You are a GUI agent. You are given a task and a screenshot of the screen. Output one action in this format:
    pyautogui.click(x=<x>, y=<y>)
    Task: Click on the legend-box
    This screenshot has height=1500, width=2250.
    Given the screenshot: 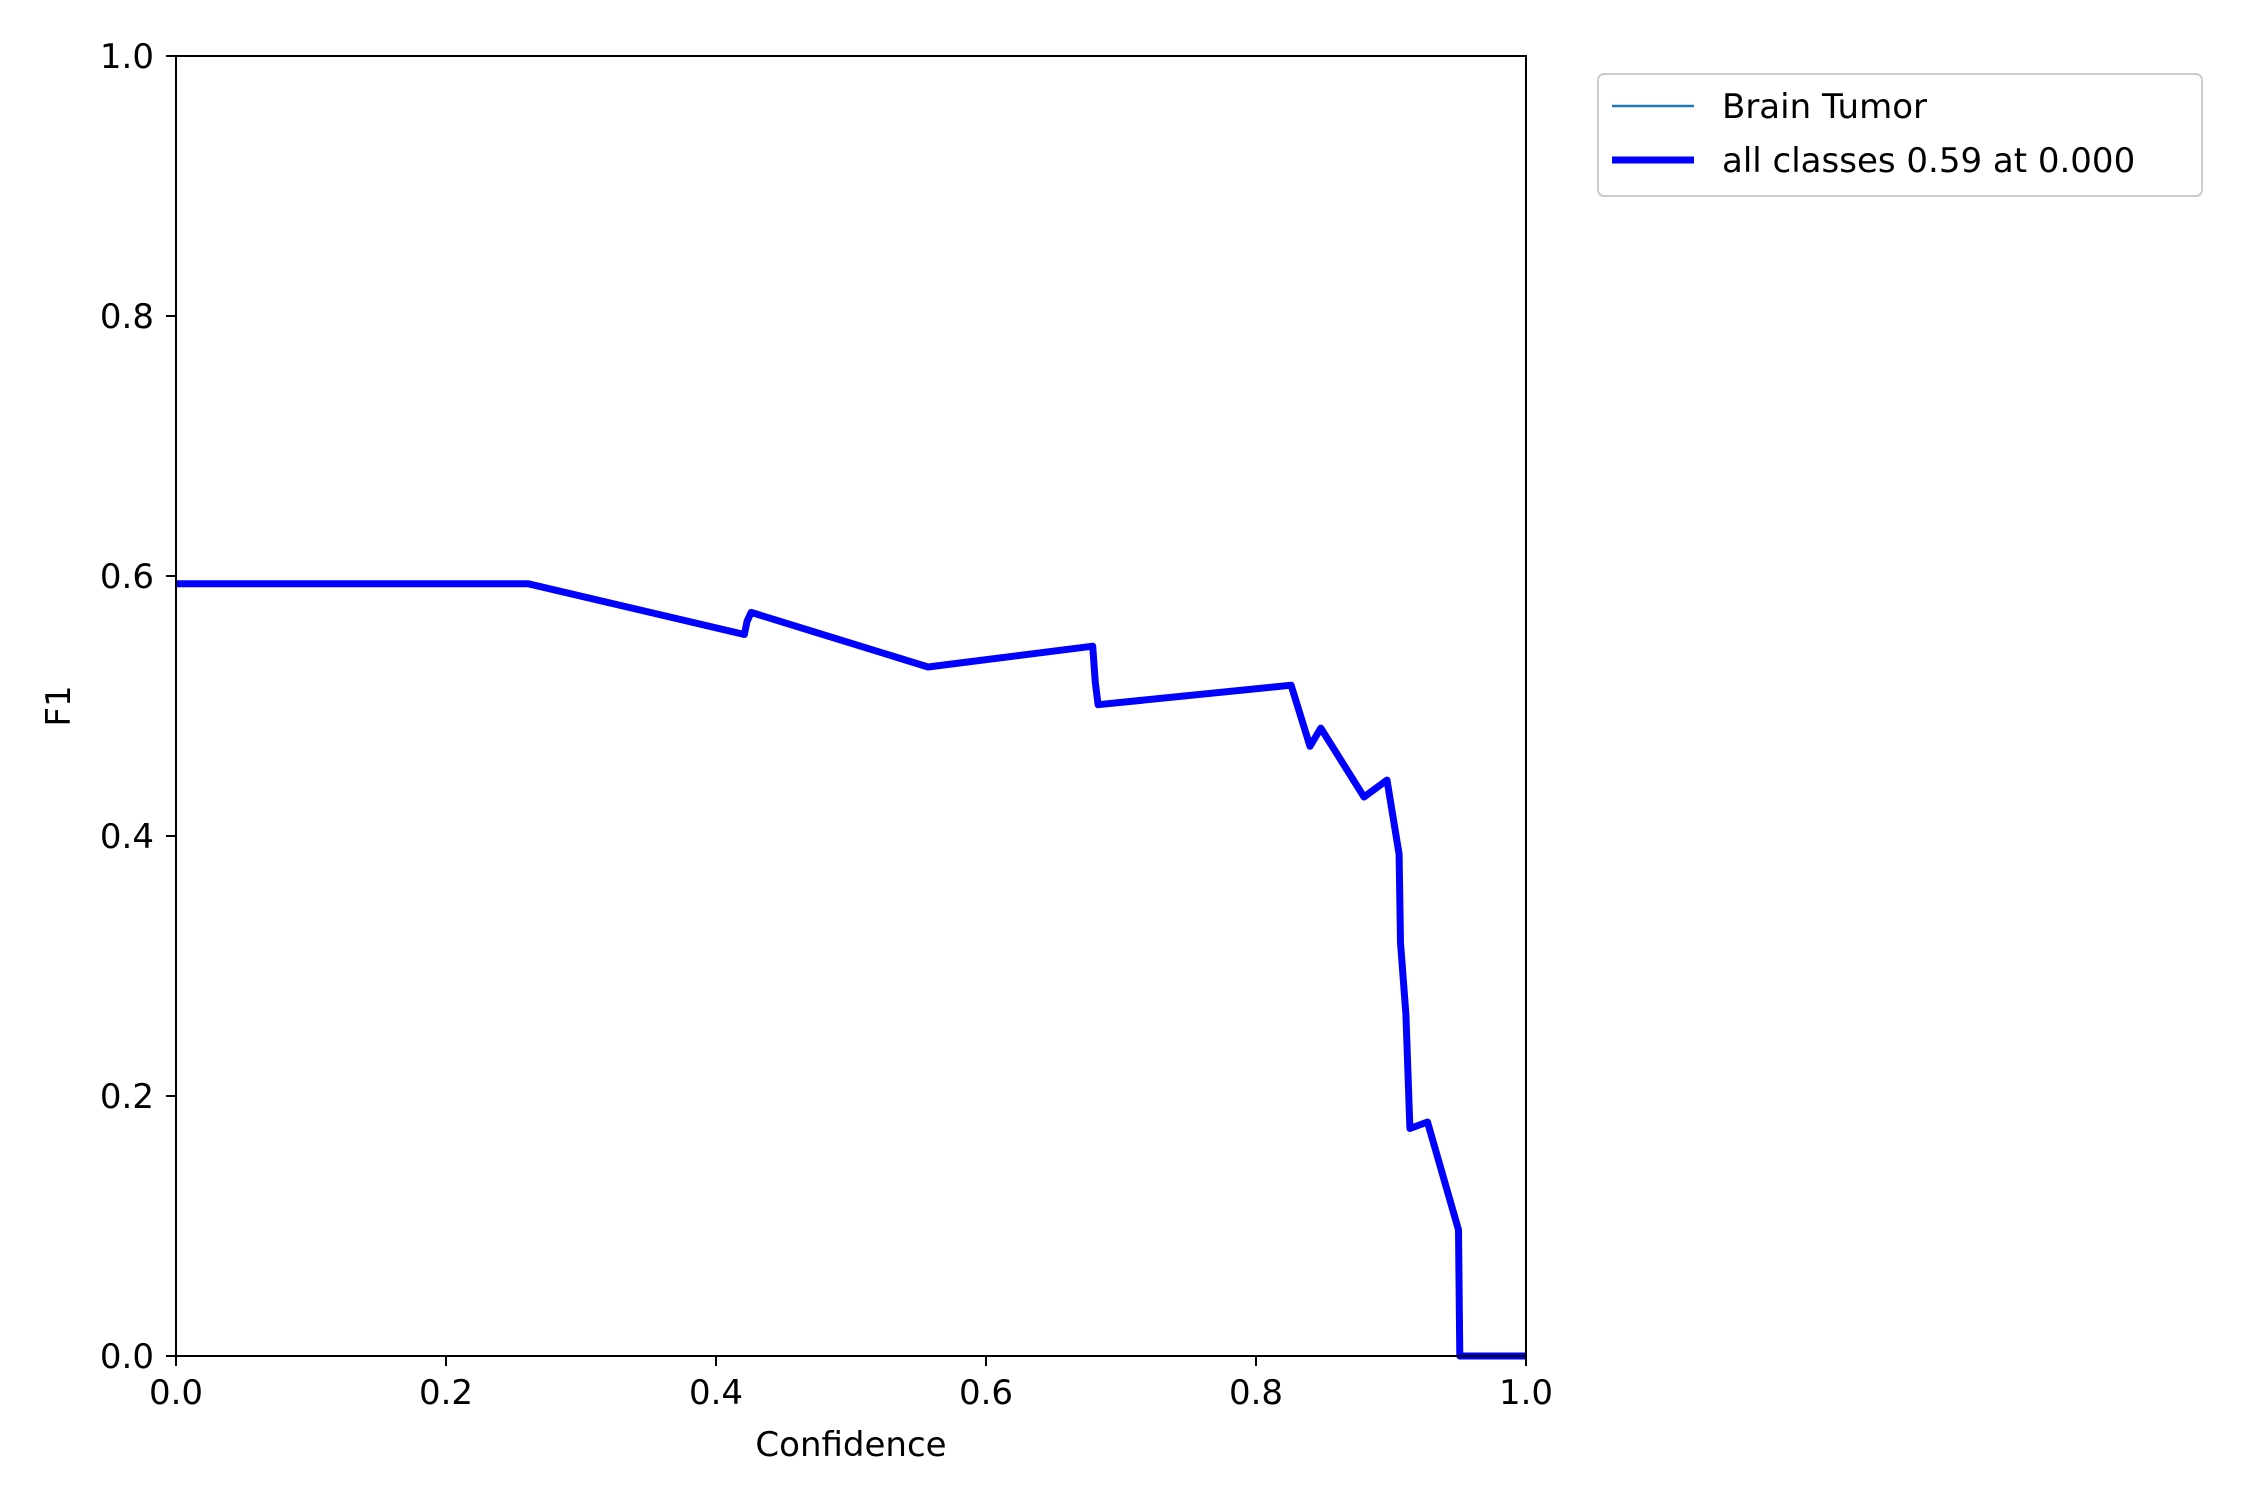 What is the action you would take?
    pyautogui.click(x=1900, y=135)
    